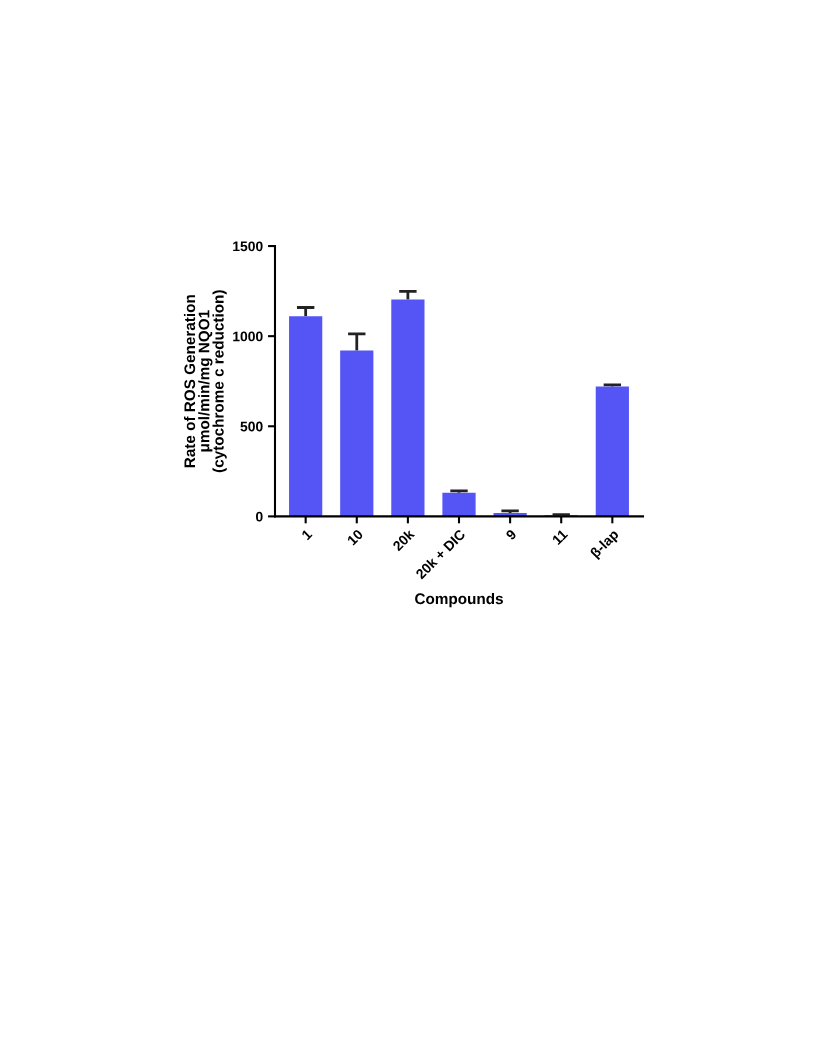  I want to click on x-tick-label: 20k + DIC, so click(440, 554).